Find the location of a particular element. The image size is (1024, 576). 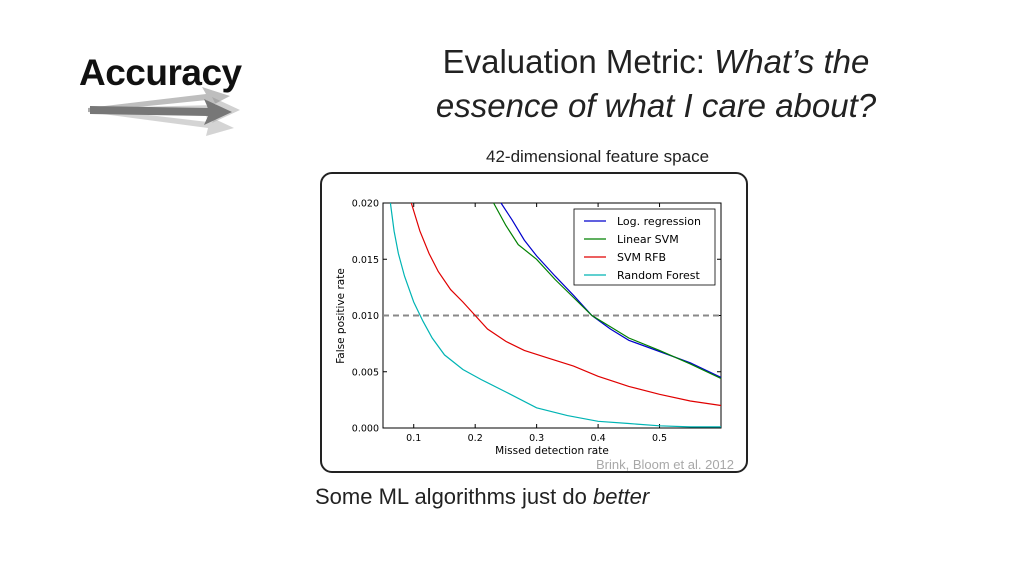

heading-question-line-1: What’s the is located at coordinates (792, 61).